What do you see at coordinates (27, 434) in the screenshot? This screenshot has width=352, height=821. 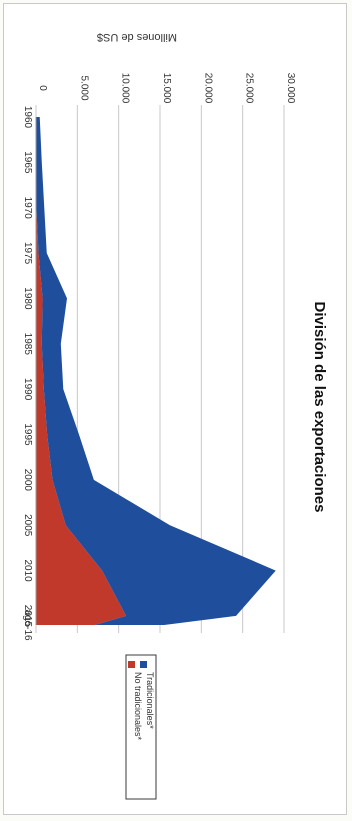 I see `x-tick-label: 1995` at bounding box center [27, 434].